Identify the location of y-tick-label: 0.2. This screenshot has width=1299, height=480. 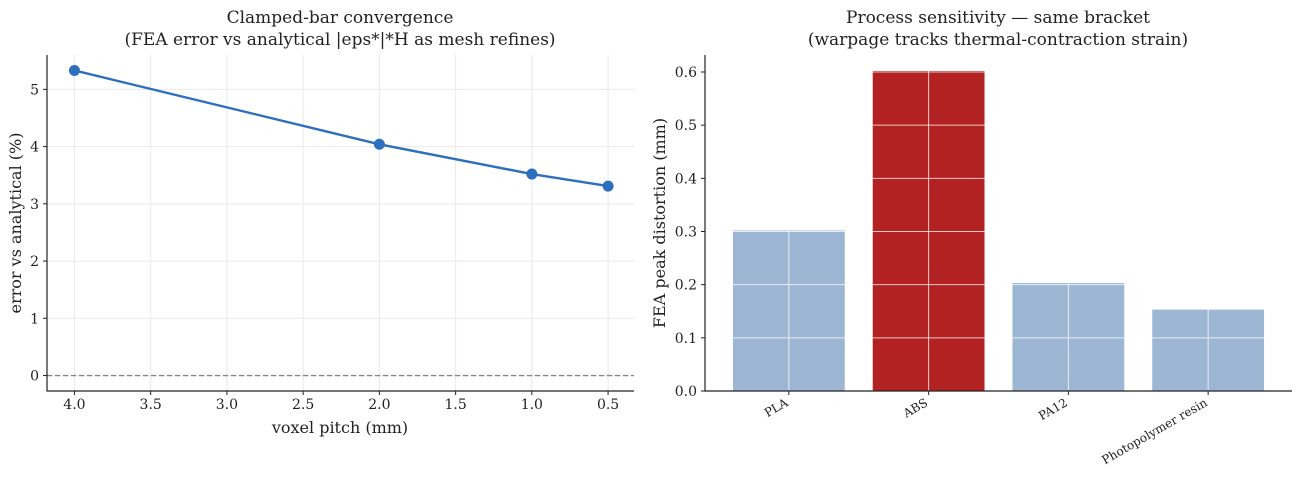
(686, 286).